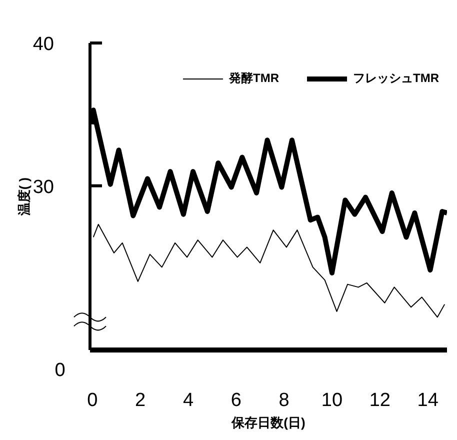 The image size is (457, 440). Describe the element at coordinates (396, 78) in the screenshot. I see `legend-label: フレッシュTMR` at that location.